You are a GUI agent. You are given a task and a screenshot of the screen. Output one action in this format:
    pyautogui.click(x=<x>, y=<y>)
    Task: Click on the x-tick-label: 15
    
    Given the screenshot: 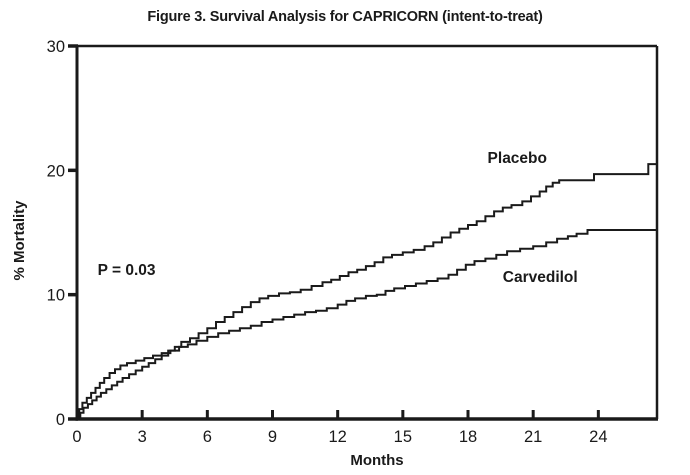 What is the action you would take?
    pyautogui.click(x=403, y=437)
    